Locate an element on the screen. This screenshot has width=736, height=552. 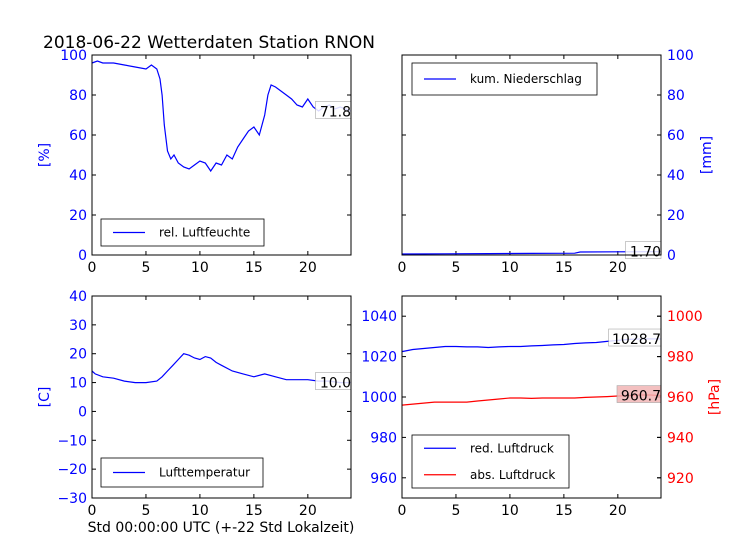
legend: kum. Niederschlag is located at coordinates (504, 79).